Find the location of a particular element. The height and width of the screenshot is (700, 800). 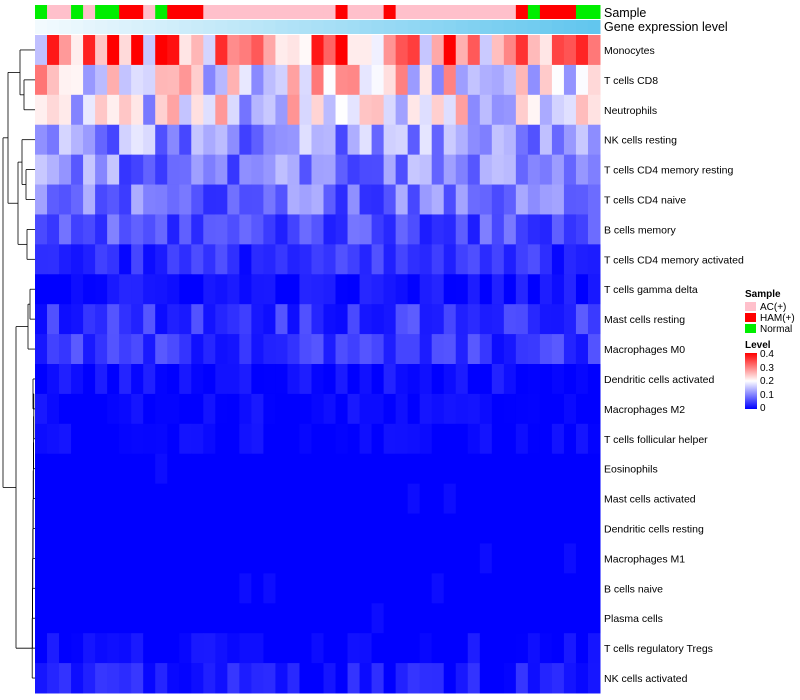

row-label: Dendritic cells resting is located at coordinates (654, 530).